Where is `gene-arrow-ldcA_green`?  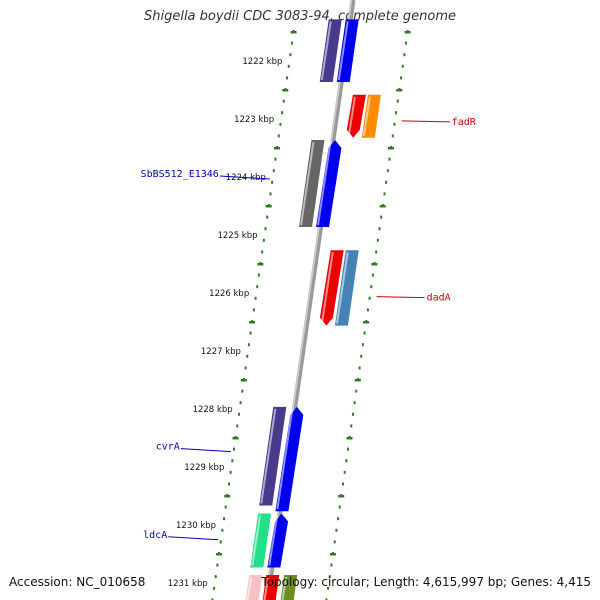
gene-arrow-ldcA_green is located at coordinates (261, 540).